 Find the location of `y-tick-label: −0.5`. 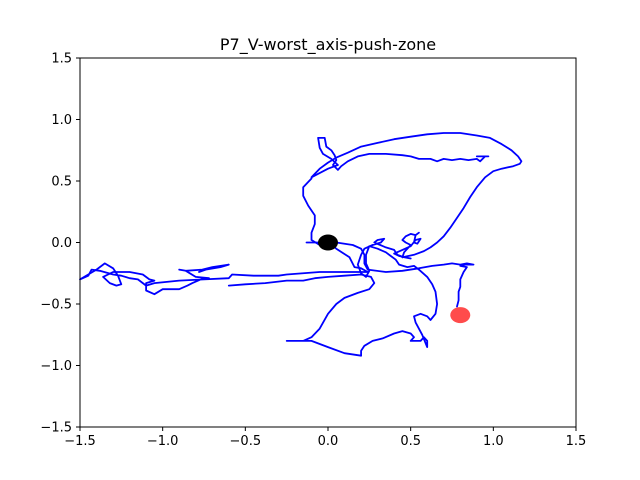

y-tick-label: −0.5 is located at coordinates (56, 305).